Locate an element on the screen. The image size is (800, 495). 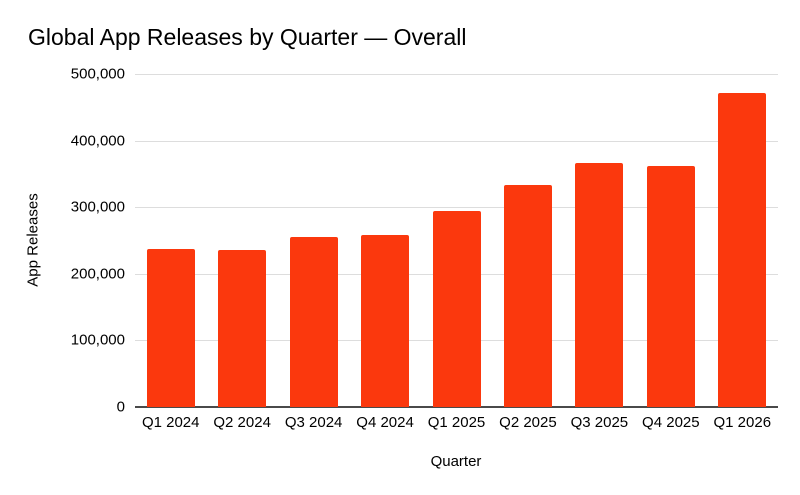
x-tick-label: Q4 2024 is located at coordinates (385, 422).